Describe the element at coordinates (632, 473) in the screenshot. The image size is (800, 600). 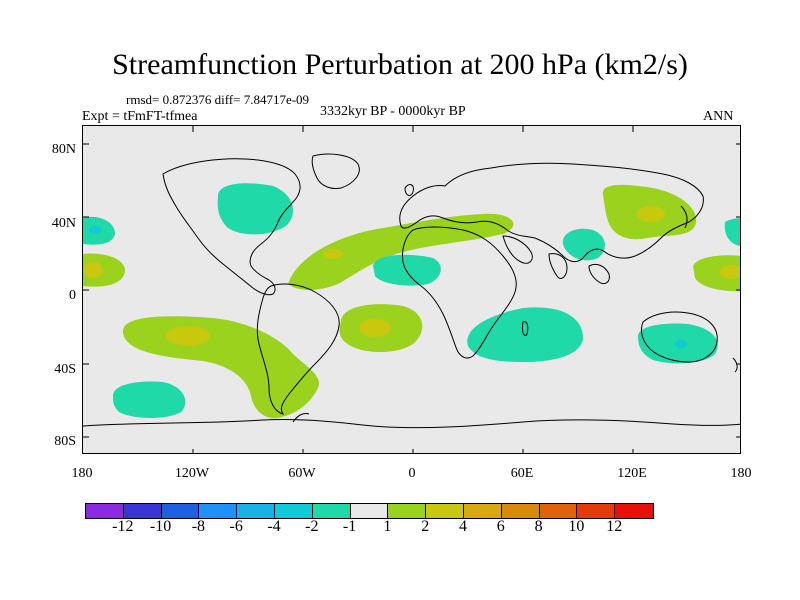
I see `lon-label-120e: 120E` at that location.